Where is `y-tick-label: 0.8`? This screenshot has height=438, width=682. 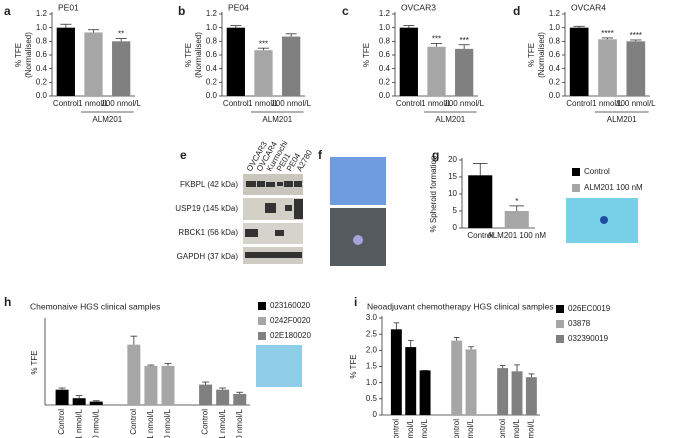
y-tick-label: 0.8 is located at coordinates (42, 40).